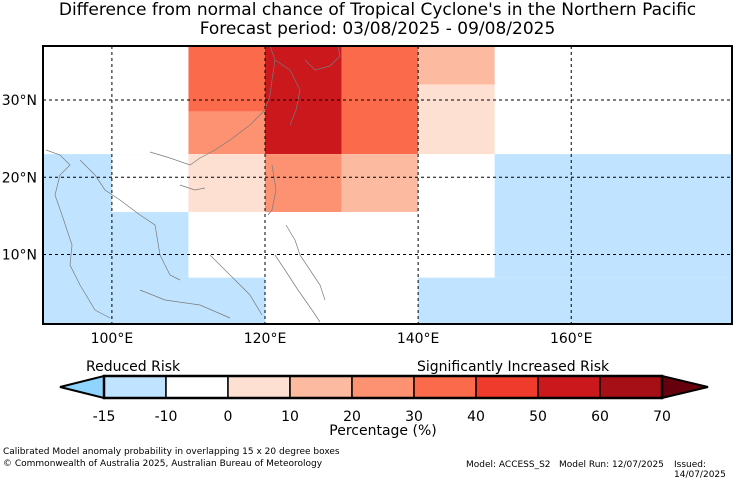 Image resolution: width=755 pixels, height=480 pixels. What do you see at coordinates (228, 417) in the screenshot?
I see `colorbar-tick-label: 0` at bounding box center [228, 417].